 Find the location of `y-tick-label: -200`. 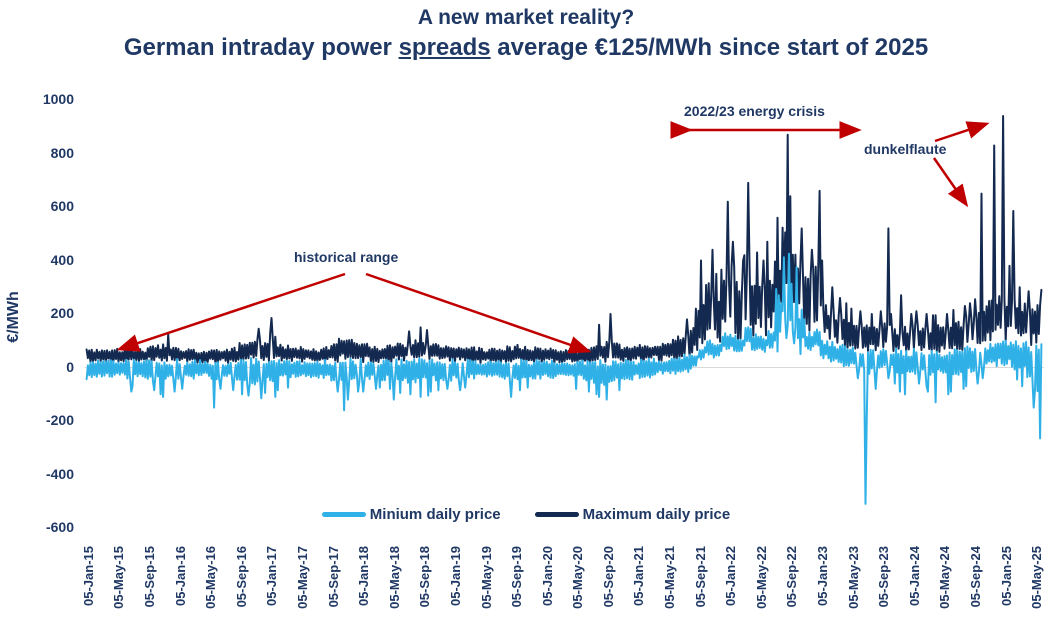

y-tick-label: -200 is located at coordinates (59, 420).